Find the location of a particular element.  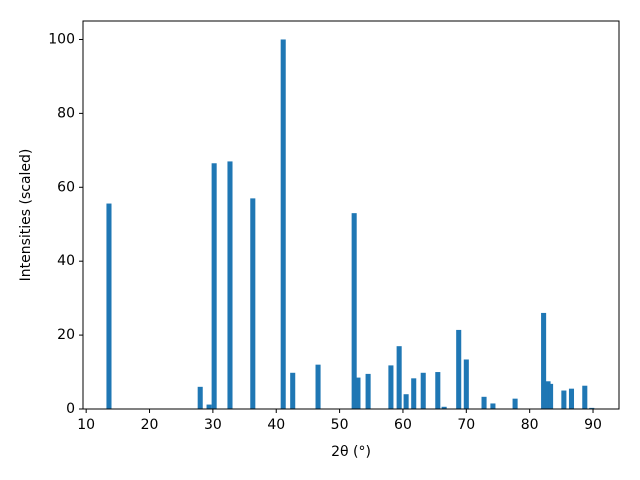

x-tick-label: 60 is located at coordinates (403, 425).